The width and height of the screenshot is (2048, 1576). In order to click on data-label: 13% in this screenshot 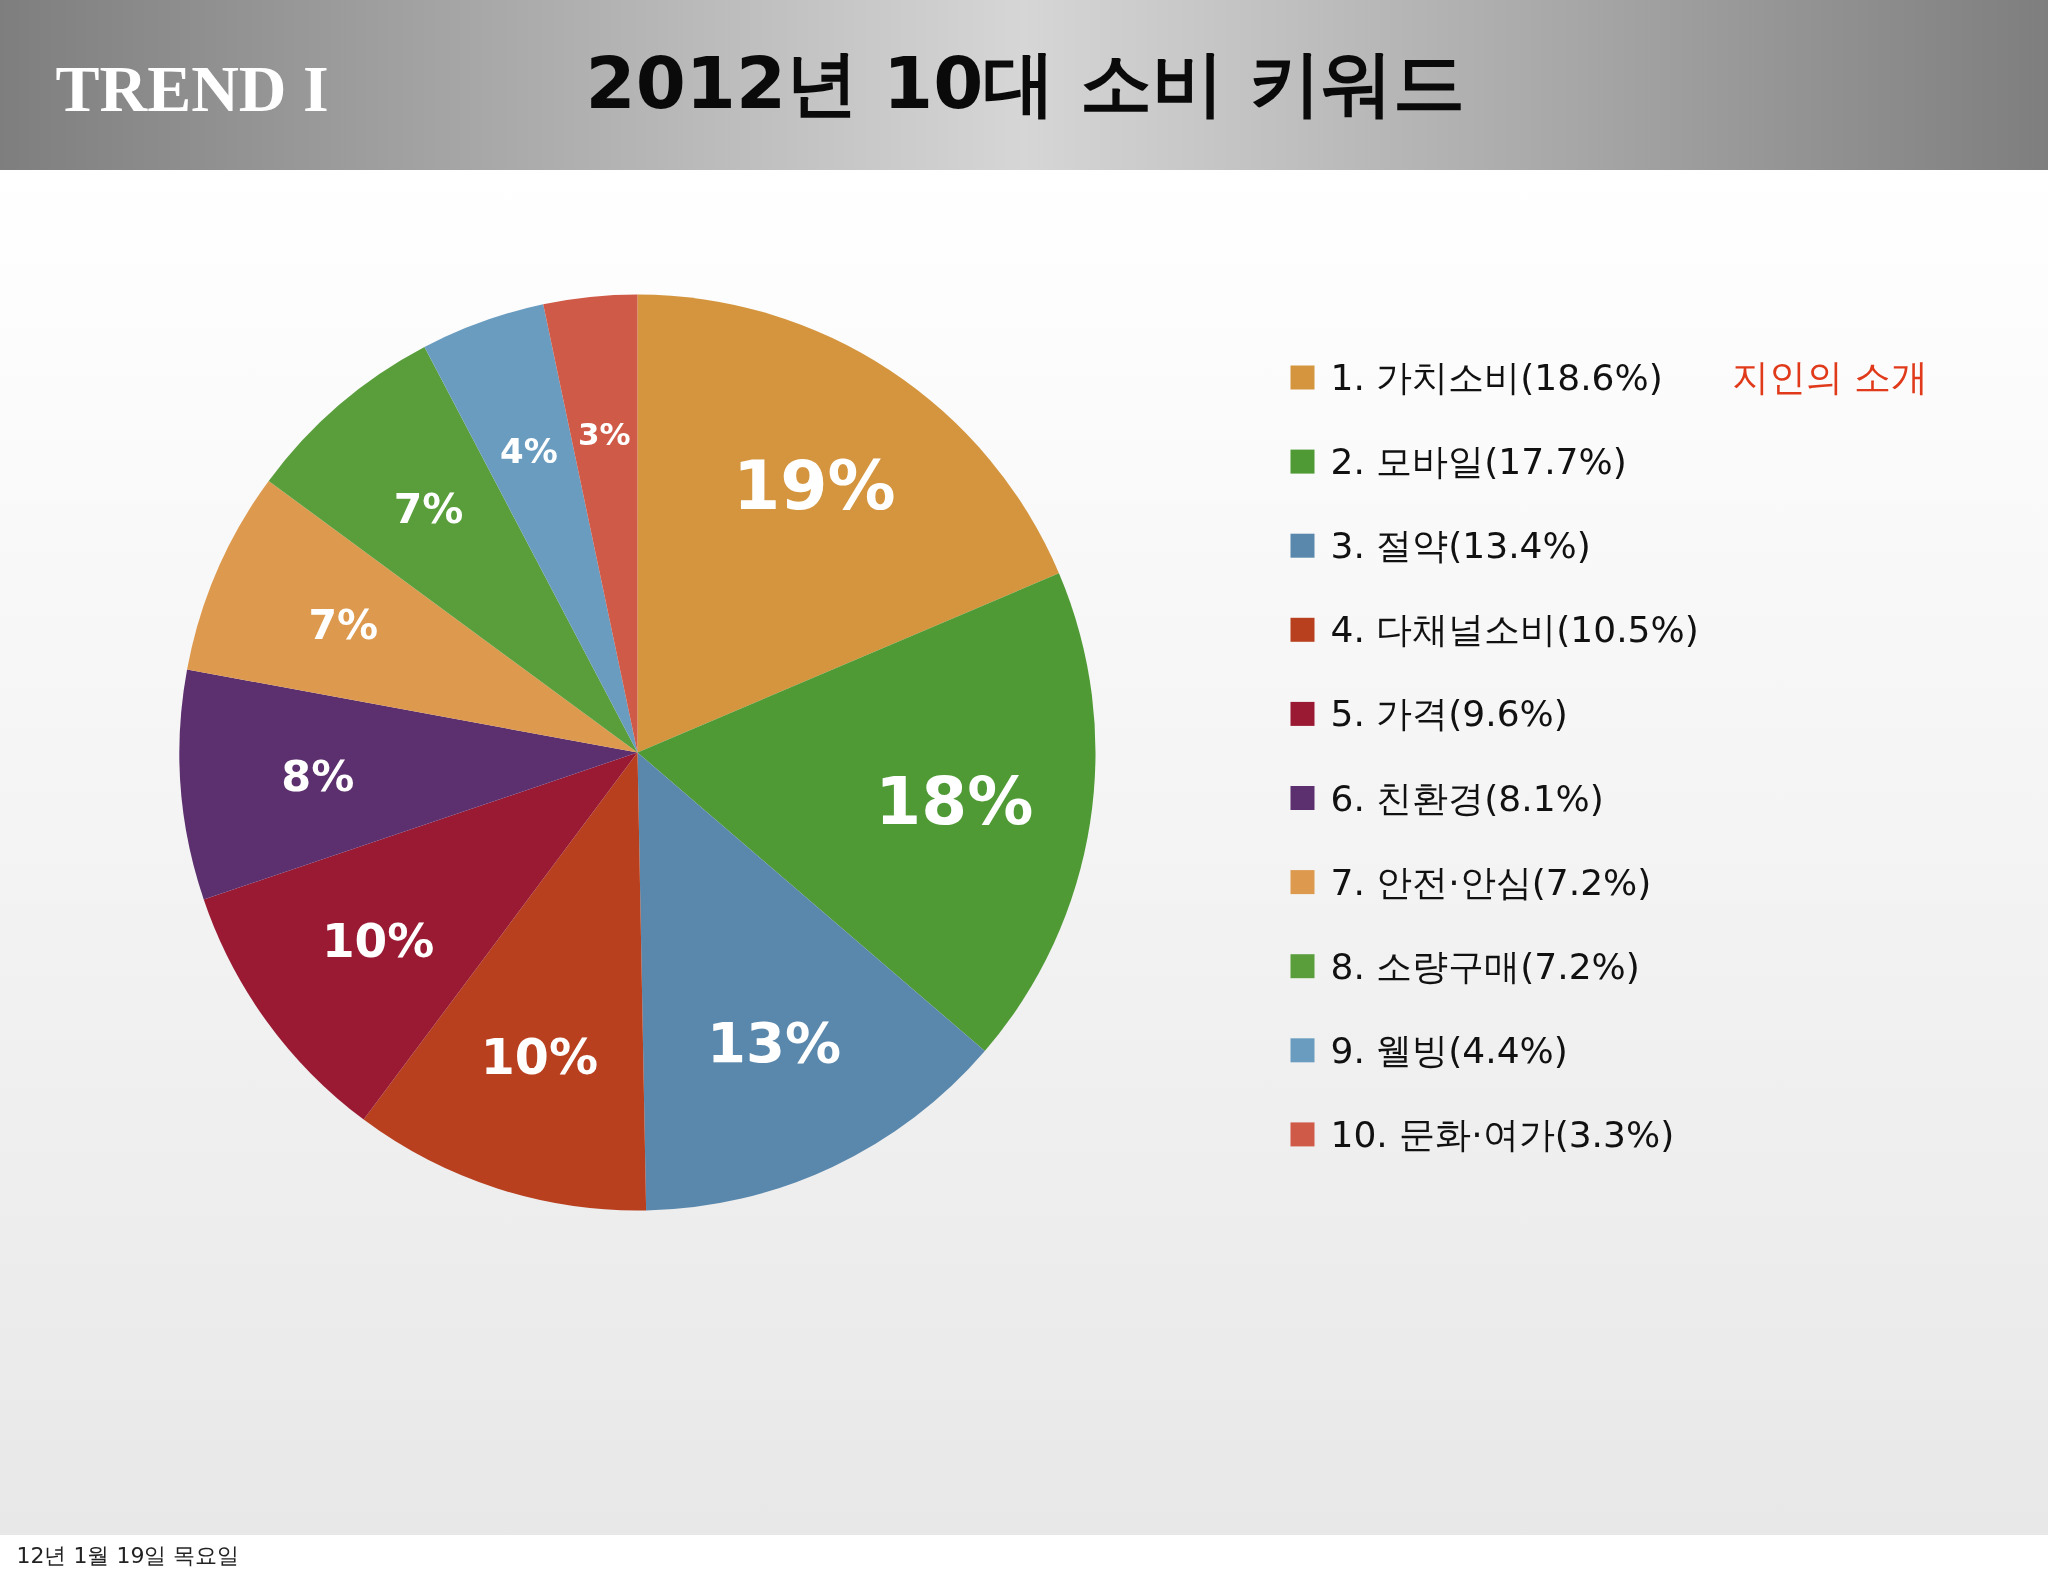, I will do `click(774, 1043)`.